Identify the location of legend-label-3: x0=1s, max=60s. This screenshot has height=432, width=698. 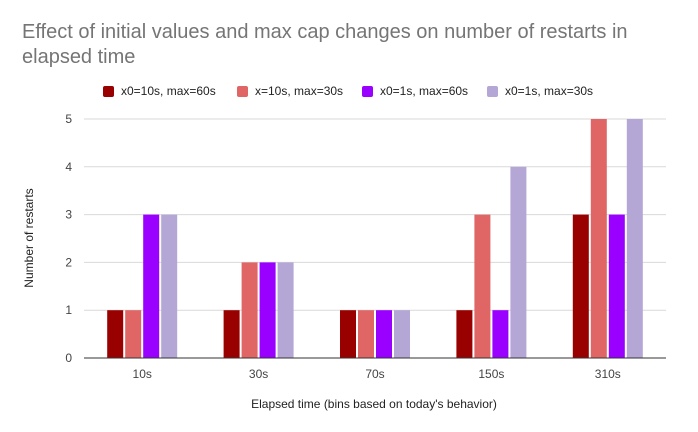
(424, 91).